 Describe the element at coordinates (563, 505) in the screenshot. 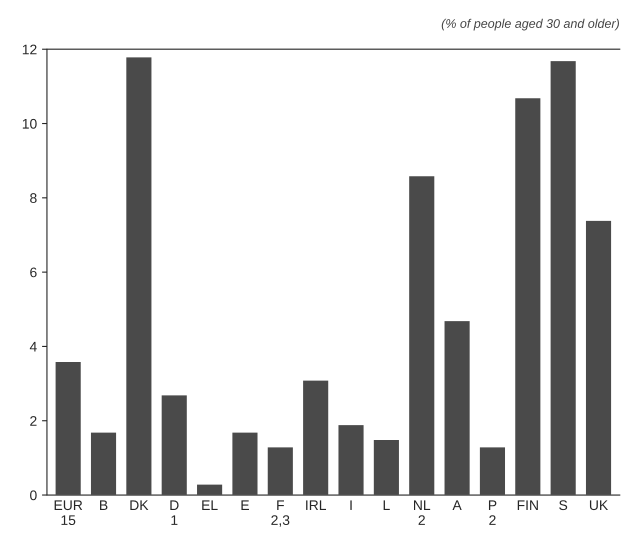

I see `x-tick-label: S` at that location.